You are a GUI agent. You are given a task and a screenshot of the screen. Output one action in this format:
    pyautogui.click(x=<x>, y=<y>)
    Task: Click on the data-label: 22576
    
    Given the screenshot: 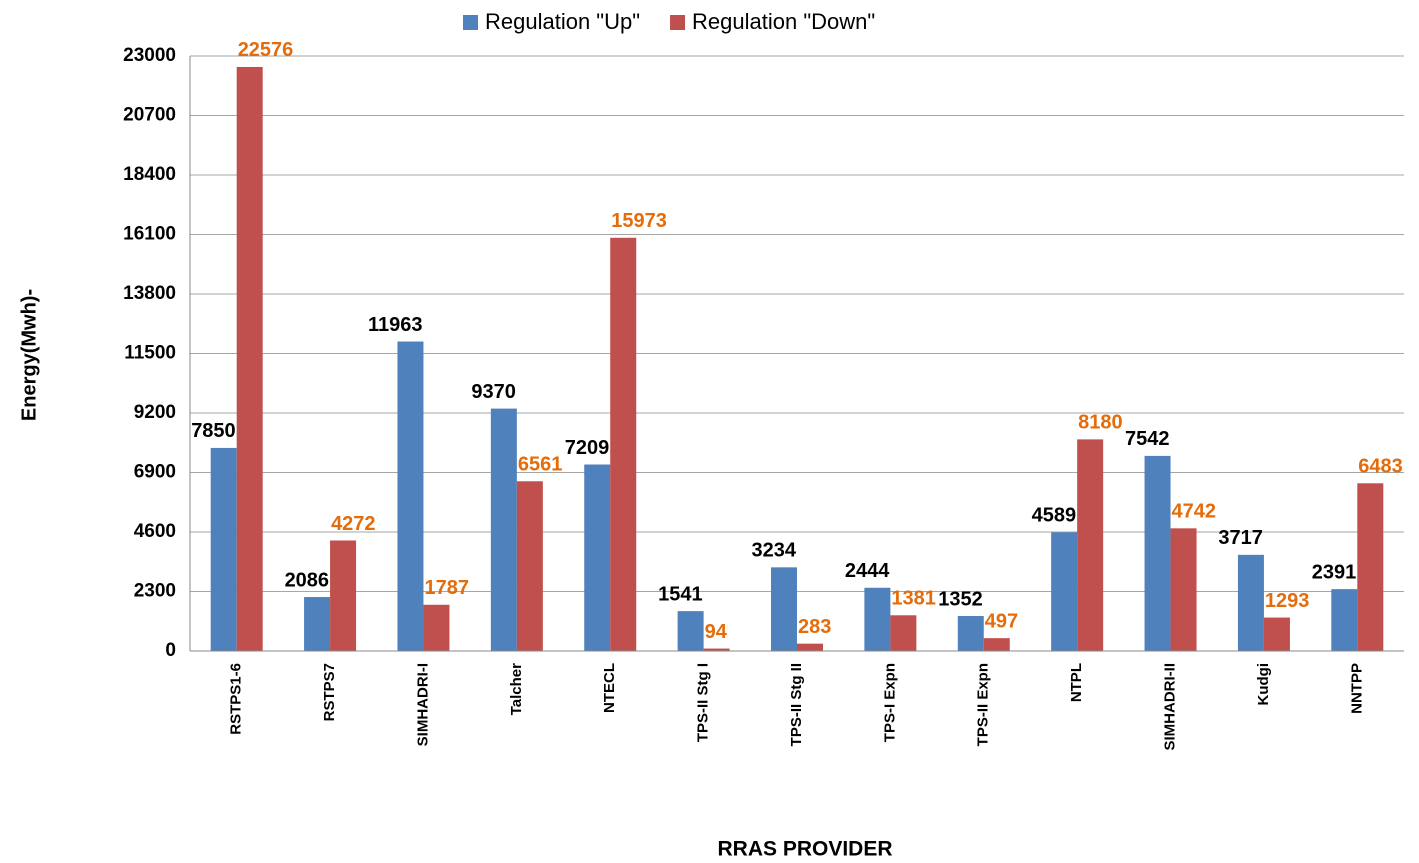 What is the action you would take?
    pyautogui.click(x=266, y=50)
    